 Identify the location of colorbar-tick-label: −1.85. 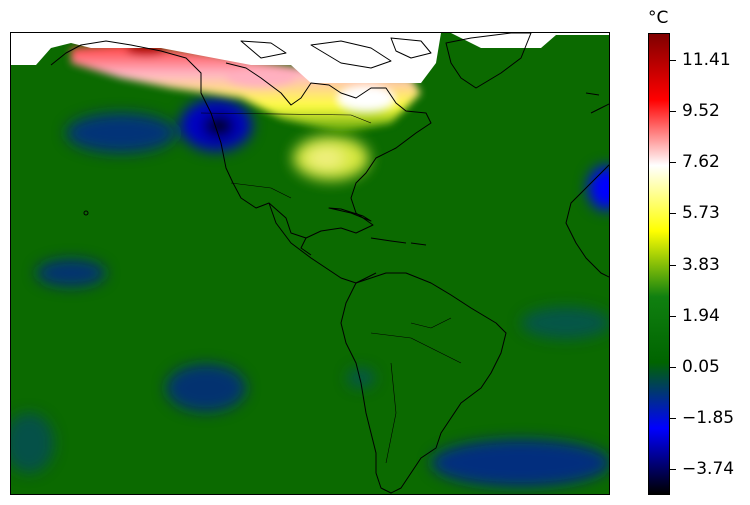
(708, 418).